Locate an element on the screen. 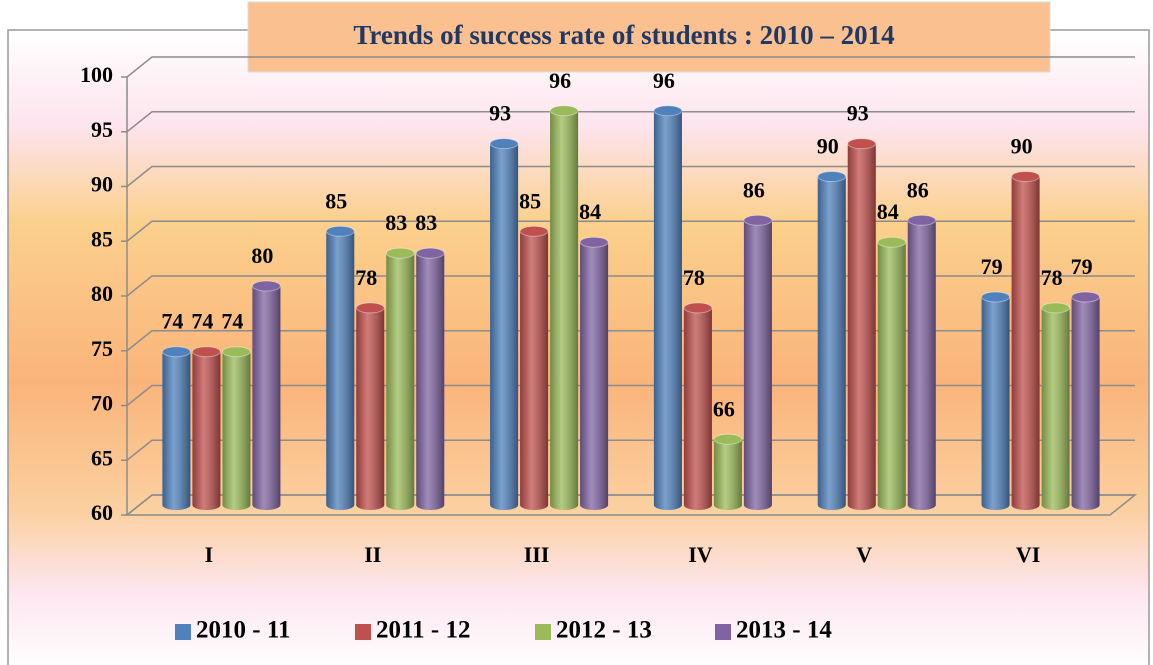  data-label: 83 is located at coordinates (396, 222).